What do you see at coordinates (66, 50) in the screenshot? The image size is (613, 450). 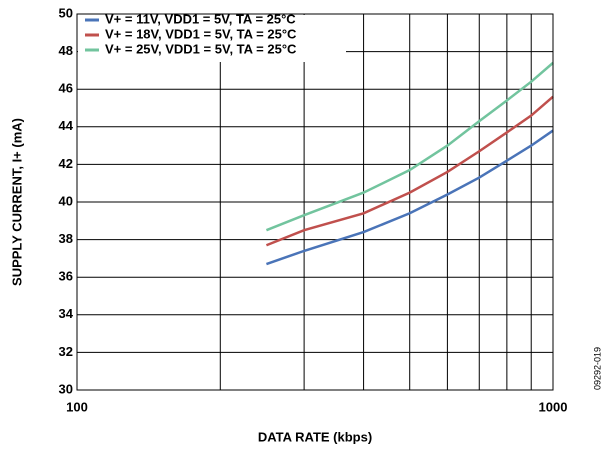 I see `y-tick-label: 48` at bounding box center [66, 50].